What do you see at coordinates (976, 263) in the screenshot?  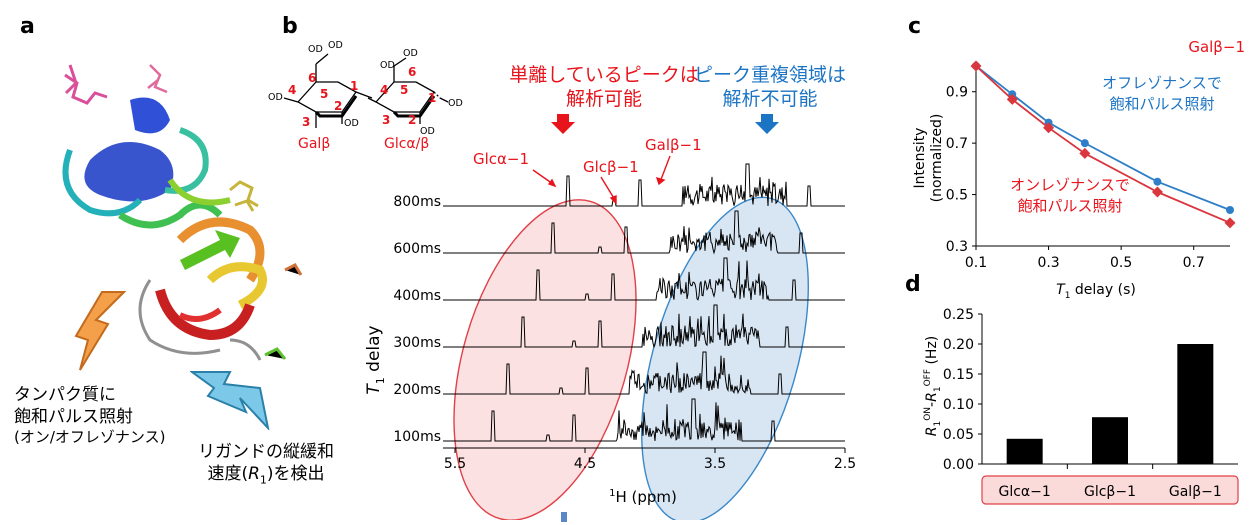 I see `chart-c-x-tick-label: 0.1` at bounding box center [976, 263].